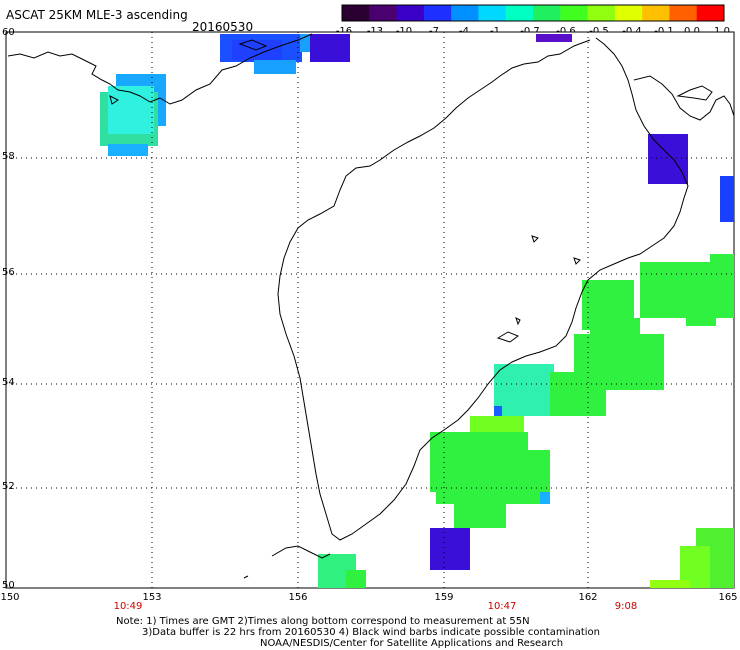  What do you see at coordinates (8, 32) in the screenshot?
I see `y-axis-label: 60` at bounding box center [8, 32].